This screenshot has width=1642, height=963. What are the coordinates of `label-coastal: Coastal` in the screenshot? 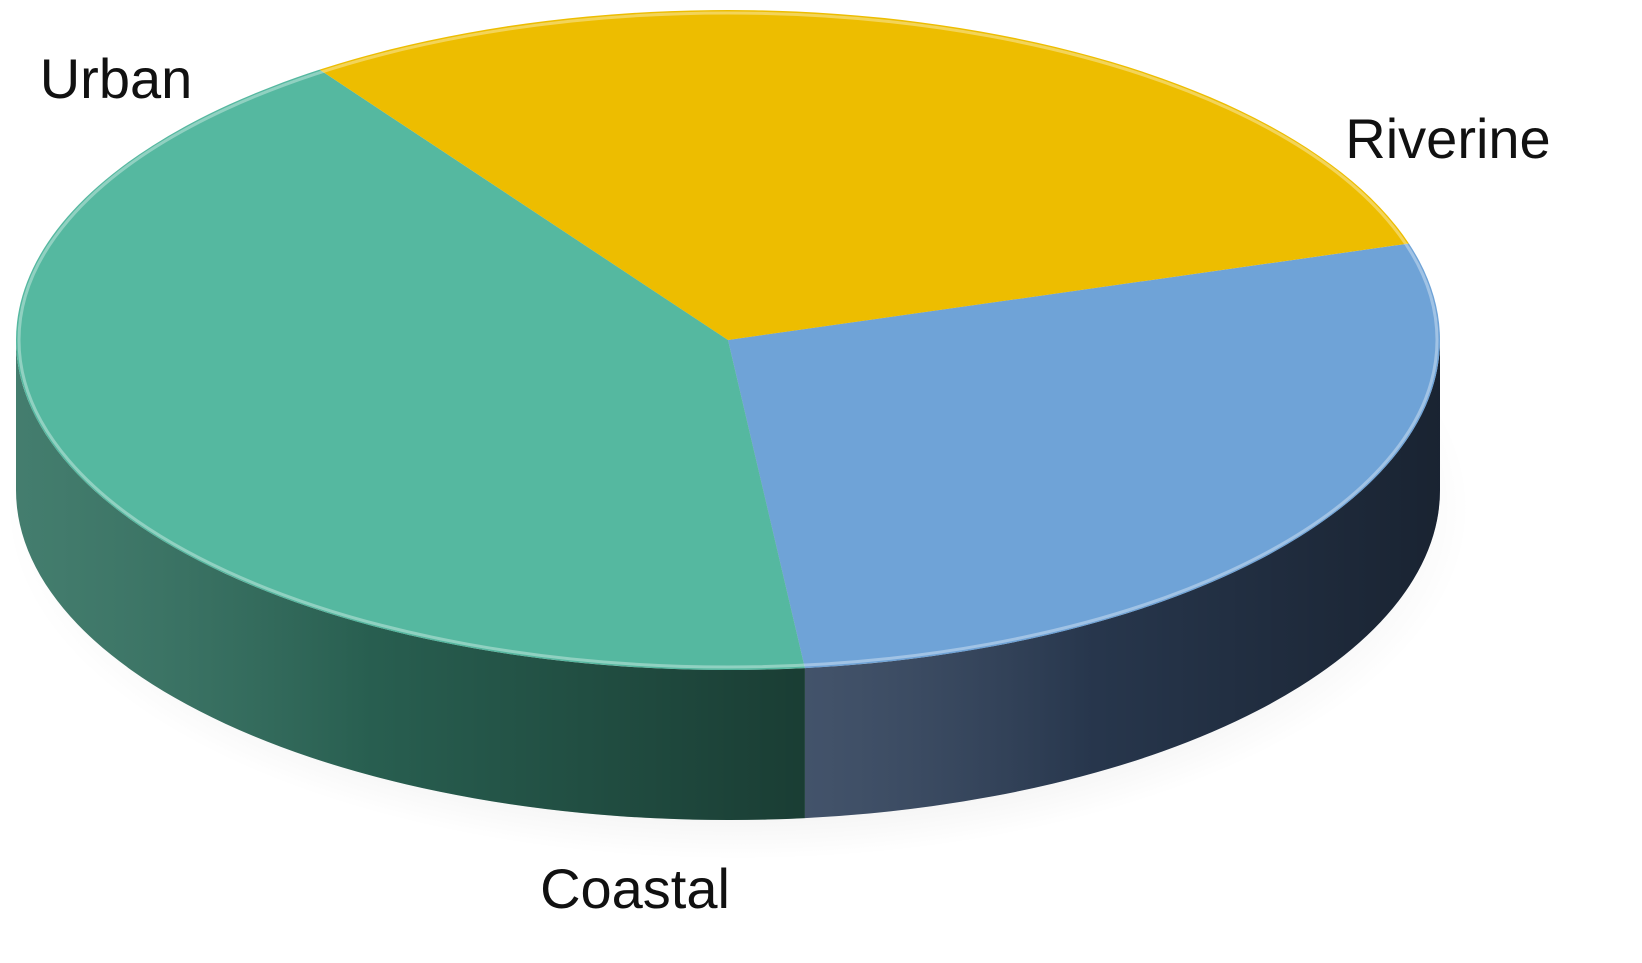 It's located at (635, 888).